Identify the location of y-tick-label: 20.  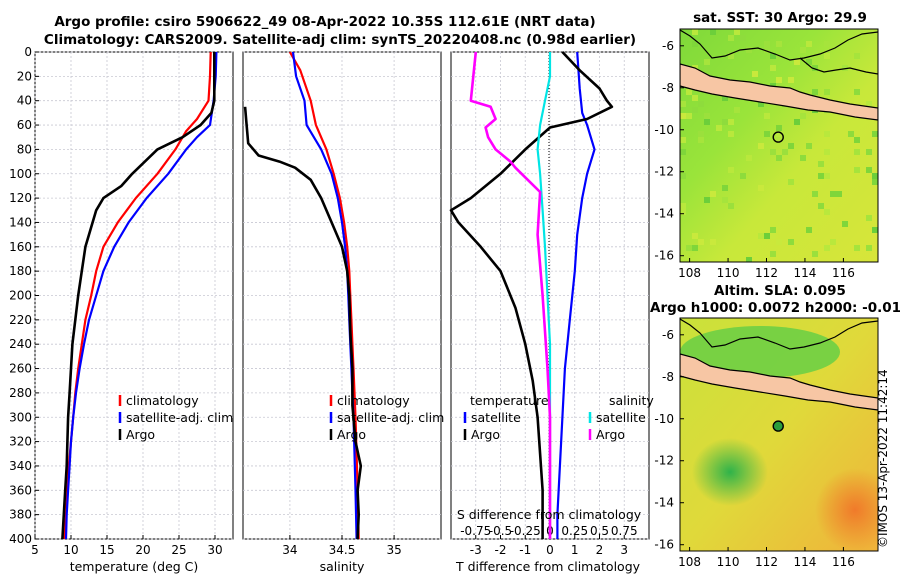
(24, 76).